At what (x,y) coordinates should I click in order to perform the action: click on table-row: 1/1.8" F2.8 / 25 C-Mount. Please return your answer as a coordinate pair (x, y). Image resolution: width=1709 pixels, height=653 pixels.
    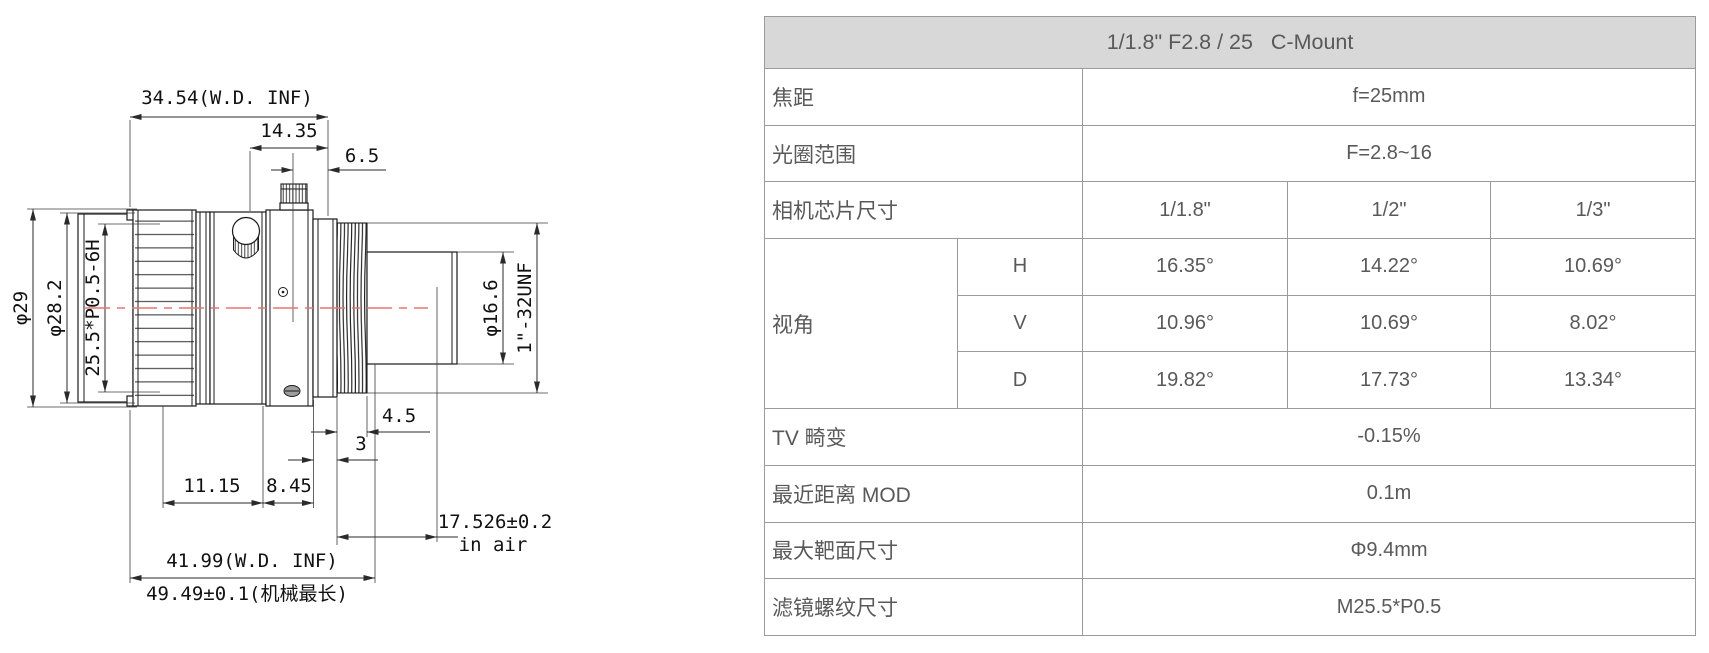
    Looking at the image, I should click on (1230, 42).